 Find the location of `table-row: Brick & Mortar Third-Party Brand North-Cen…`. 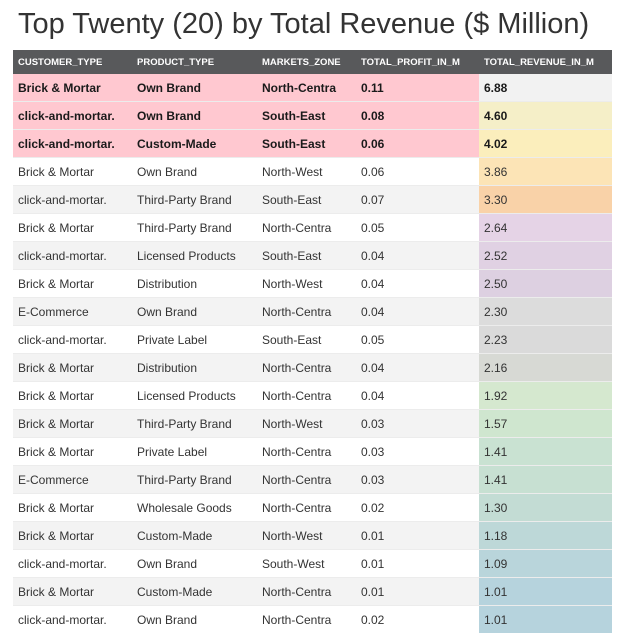

table-row: Brick & Mortar Third-Party Brand North-Cen… is located at coordinates (312, 227).